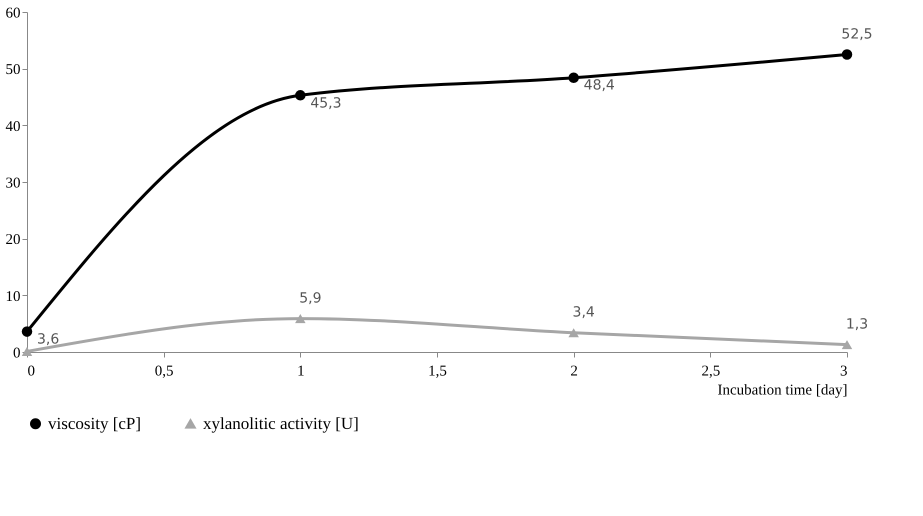  I want to click on data-label: 48,4, so click(599, 86).